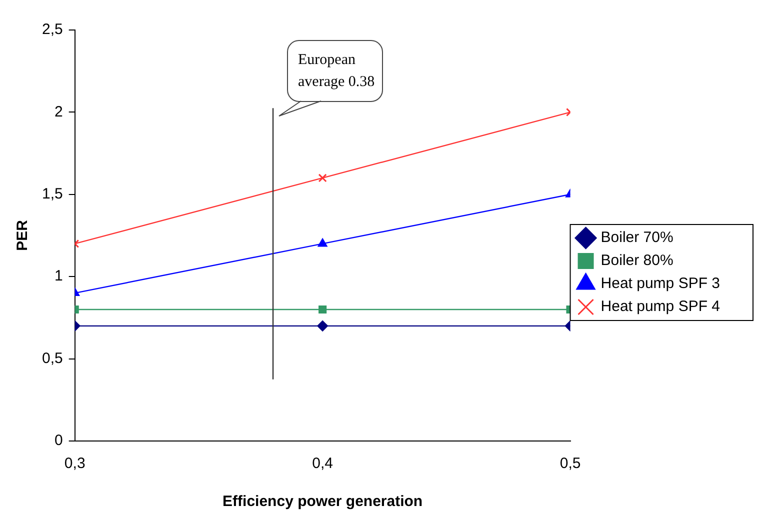 This screenshot has width=767, height=525. I want to click on x-axis-title: Efficiency power generation, so click(322, 501).